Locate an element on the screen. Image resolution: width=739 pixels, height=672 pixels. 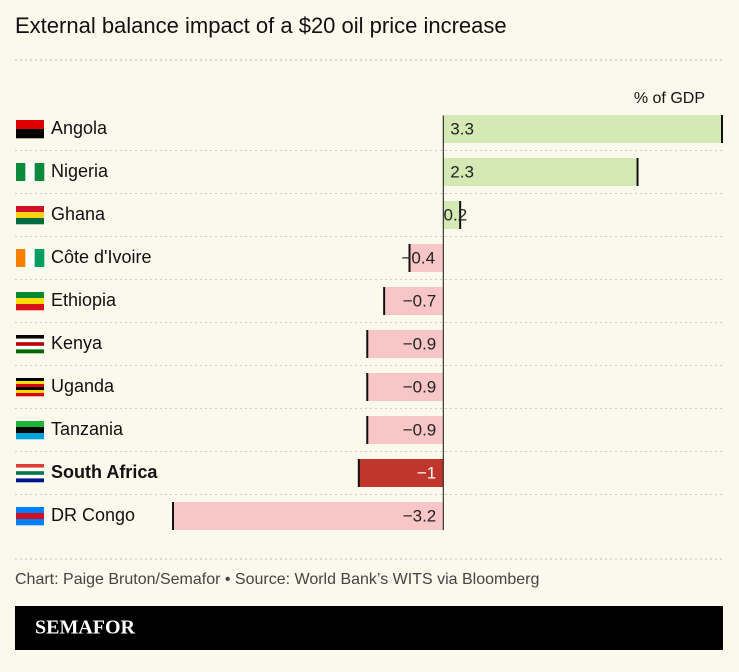
category-label: Ghana is located at coordinates (78, 214).